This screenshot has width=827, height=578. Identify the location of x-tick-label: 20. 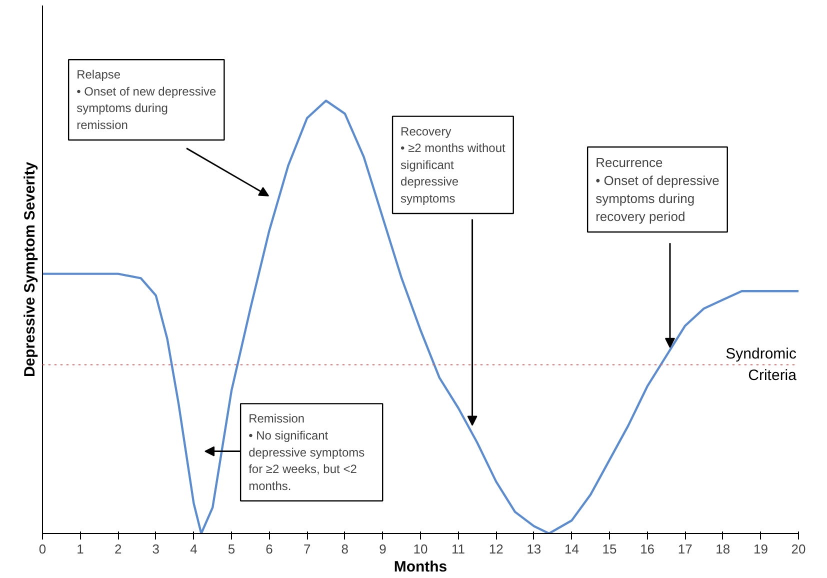
(798, 549).